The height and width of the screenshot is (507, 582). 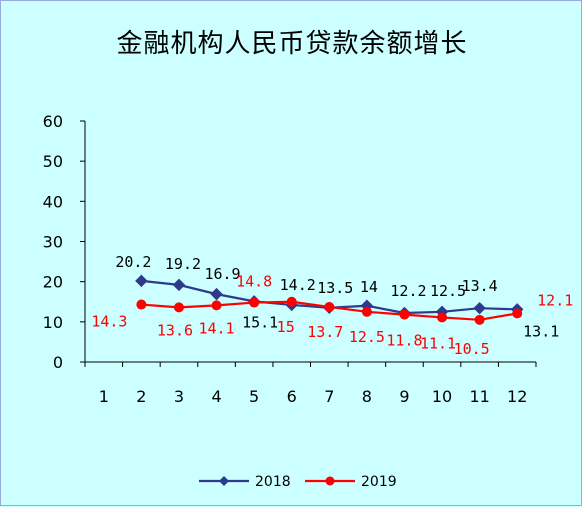 I want to click on data-label-2019: 13.6, so click(x=175, y=330).